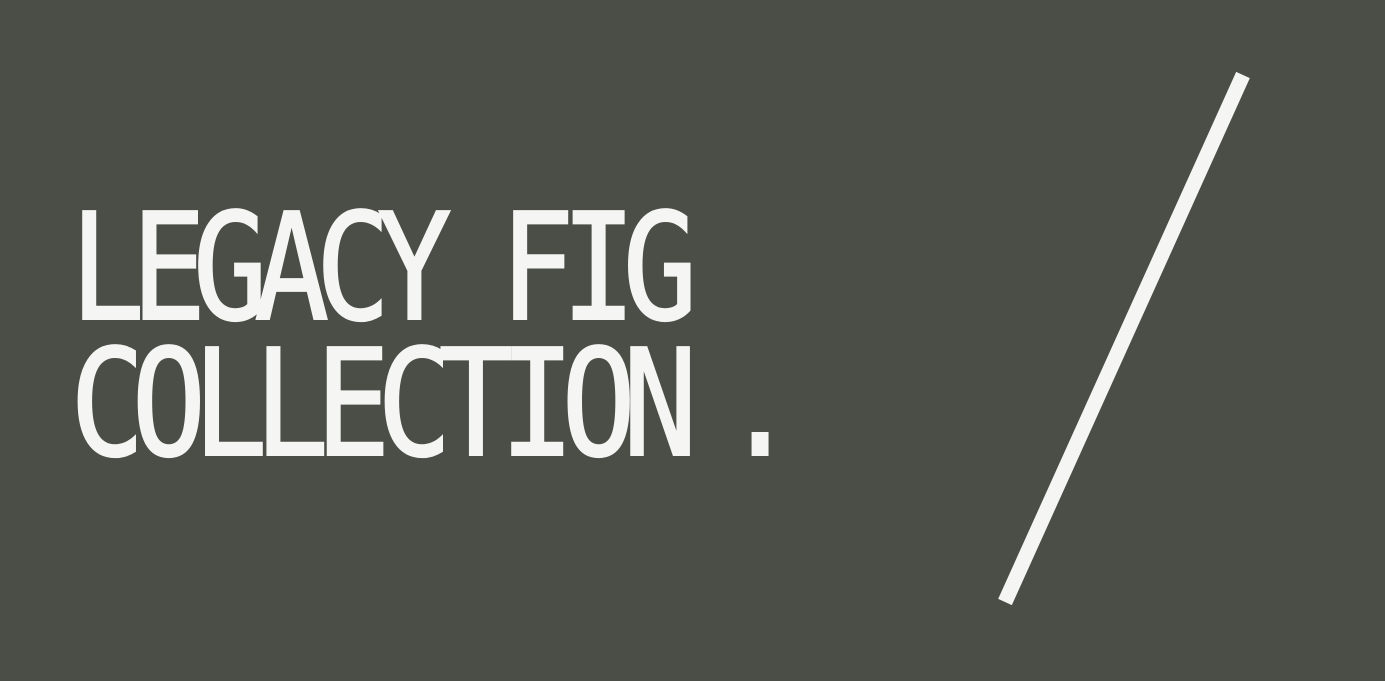  I want to click on headline-period: ., so click(760, 404).